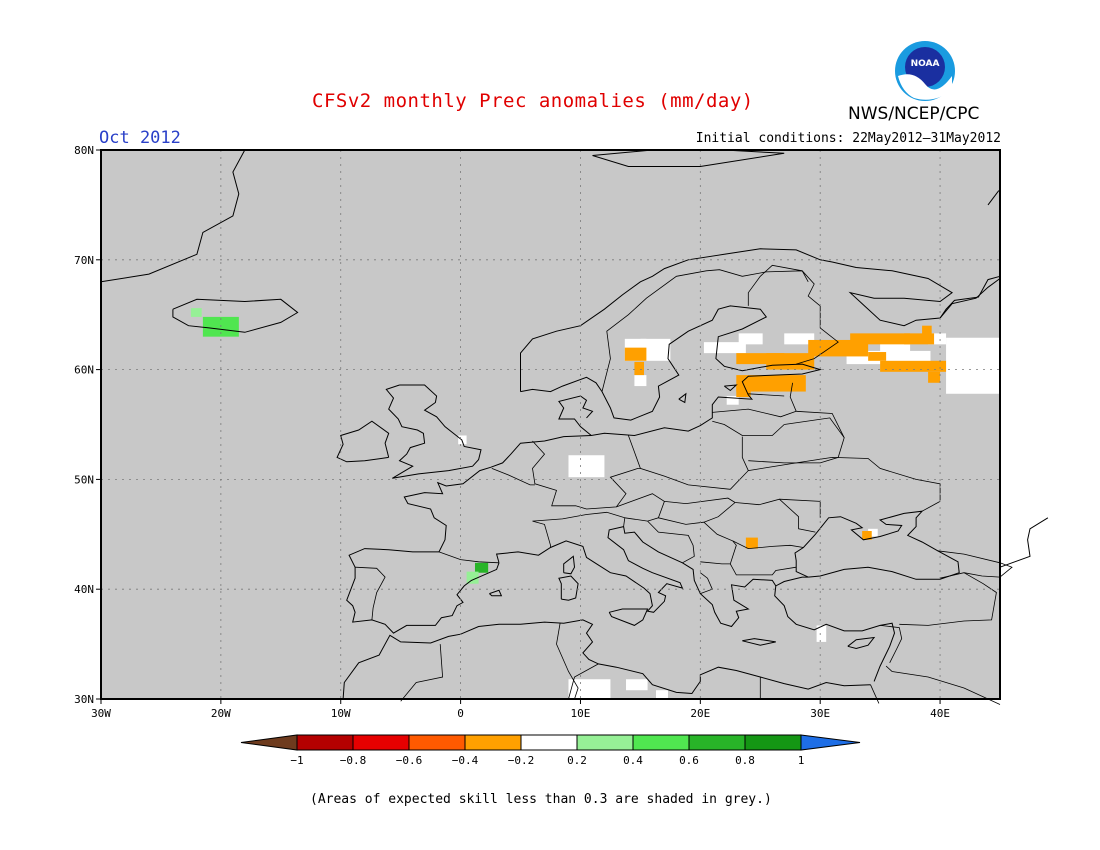 The height and width of the screenshot is (850, 1100). Describe the element at coordinates (101, 713) in the screenshot. I see `lon-tick-label: 30W` at that location.